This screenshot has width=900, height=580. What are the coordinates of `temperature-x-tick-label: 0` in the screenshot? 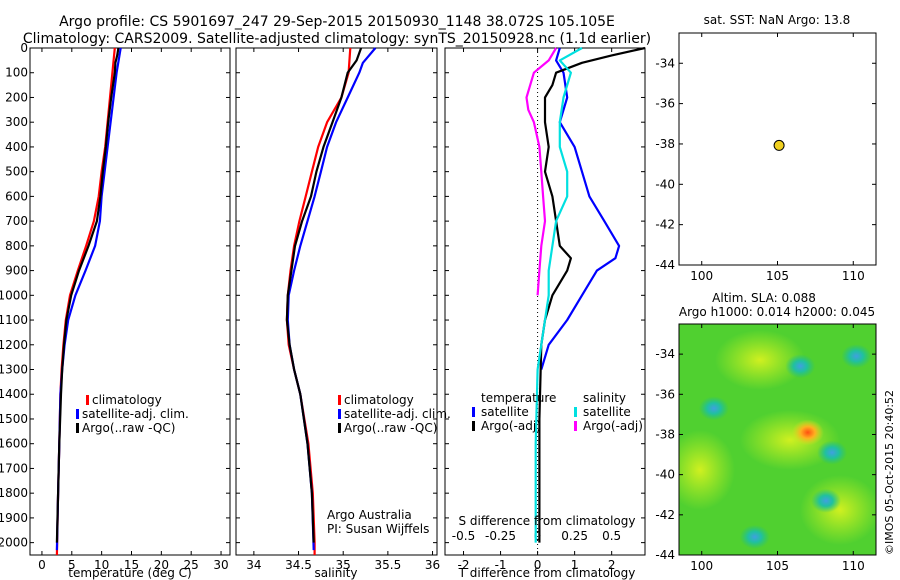 It's located at (42, 565).